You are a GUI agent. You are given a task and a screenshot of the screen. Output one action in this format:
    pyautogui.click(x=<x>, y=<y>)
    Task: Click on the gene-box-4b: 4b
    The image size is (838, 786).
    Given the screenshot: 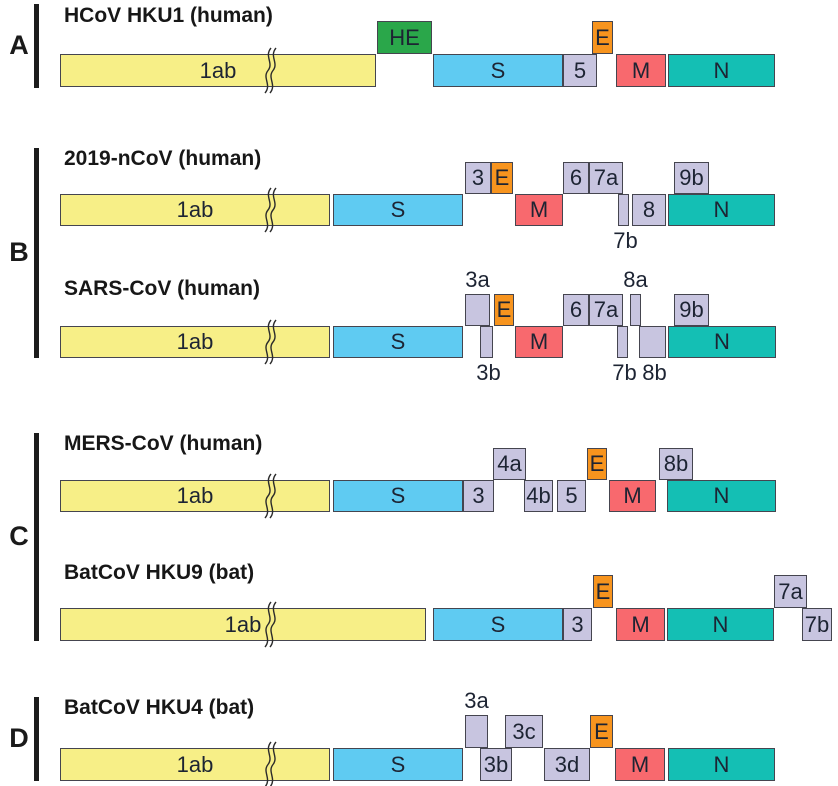 What is the action you would take?
    pyautogui.click(x=538, y=496)
    